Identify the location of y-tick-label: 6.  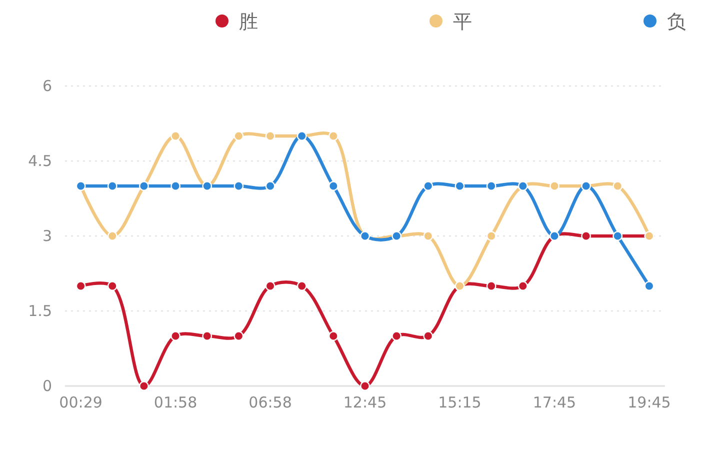
(47, 85).